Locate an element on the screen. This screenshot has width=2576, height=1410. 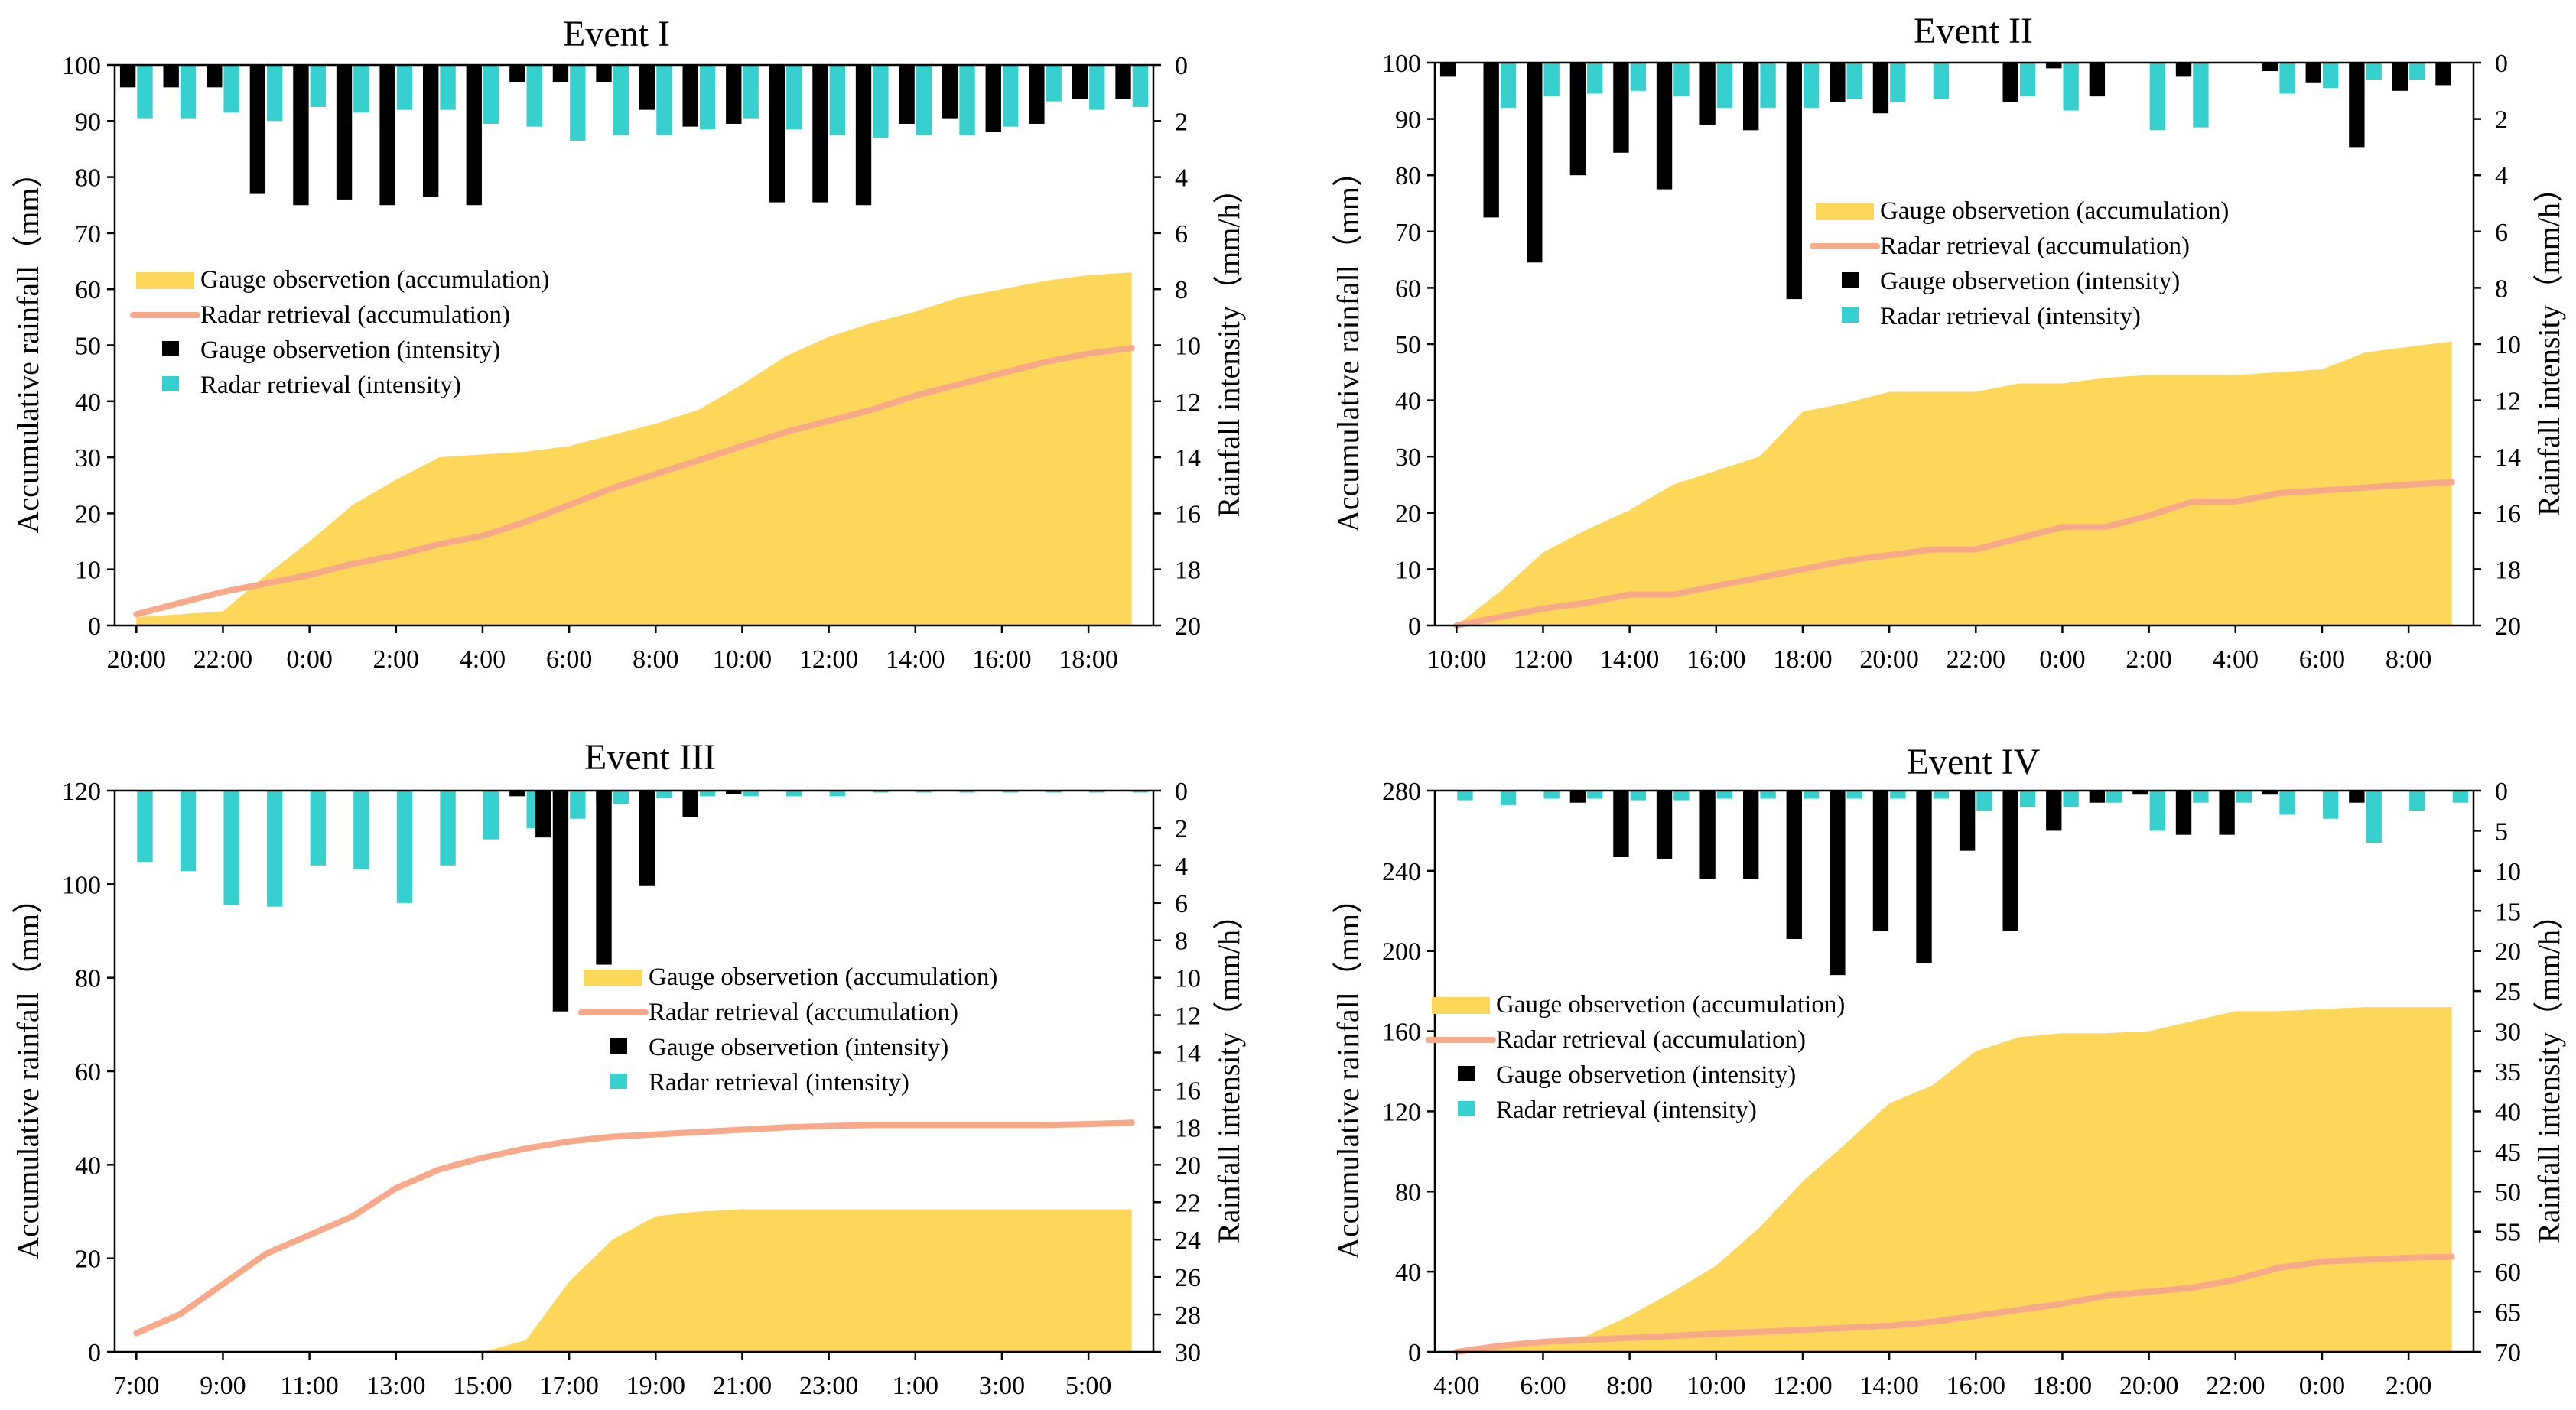
left-tick-label-6: 240 is located at coordinates (1401, 872).